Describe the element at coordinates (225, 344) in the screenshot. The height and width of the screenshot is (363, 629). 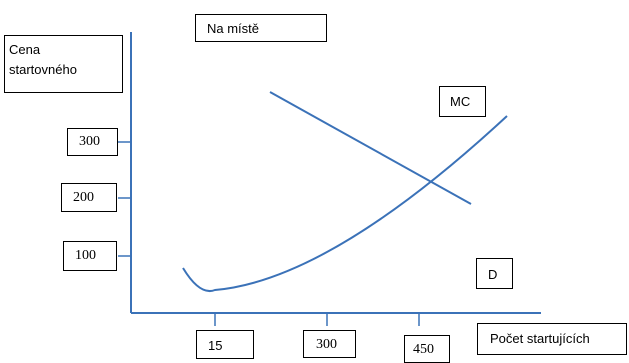
I see `x-tick-label-15: 15` at that location.